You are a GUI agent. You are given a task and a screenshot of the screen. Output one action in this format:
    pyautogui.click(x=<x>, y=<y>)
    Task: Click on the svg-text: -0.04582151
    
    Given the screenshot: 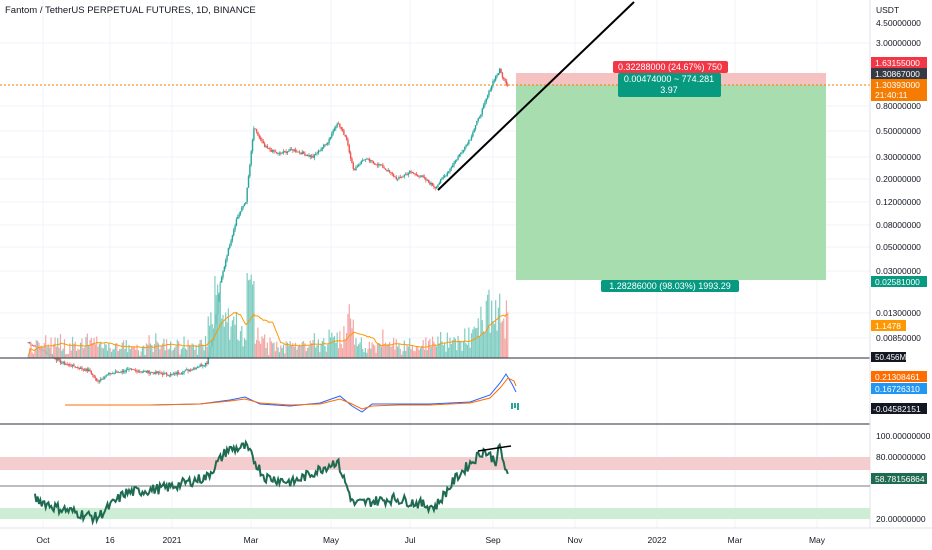 What is the action you would take?
    pyautogui.click(x=897, y=409)
    